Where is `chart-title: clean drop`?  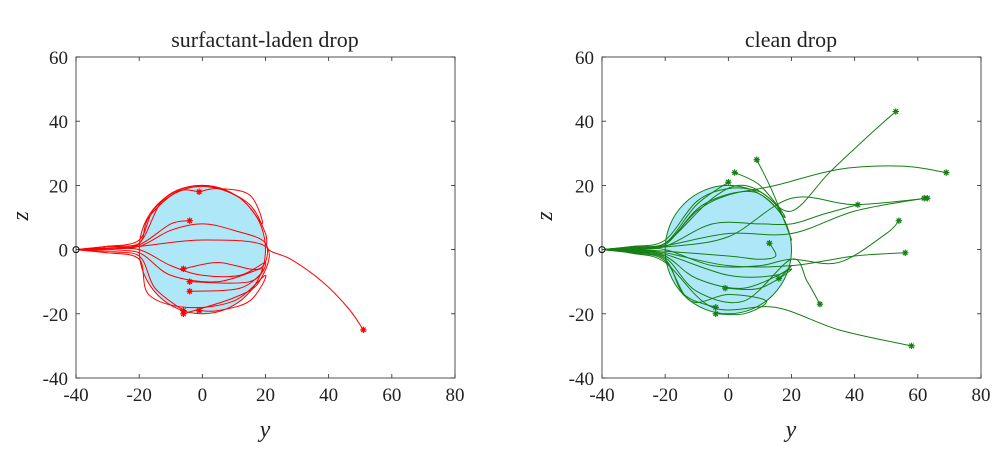 chart-title: clean drop is located at coordinates (791, 39).